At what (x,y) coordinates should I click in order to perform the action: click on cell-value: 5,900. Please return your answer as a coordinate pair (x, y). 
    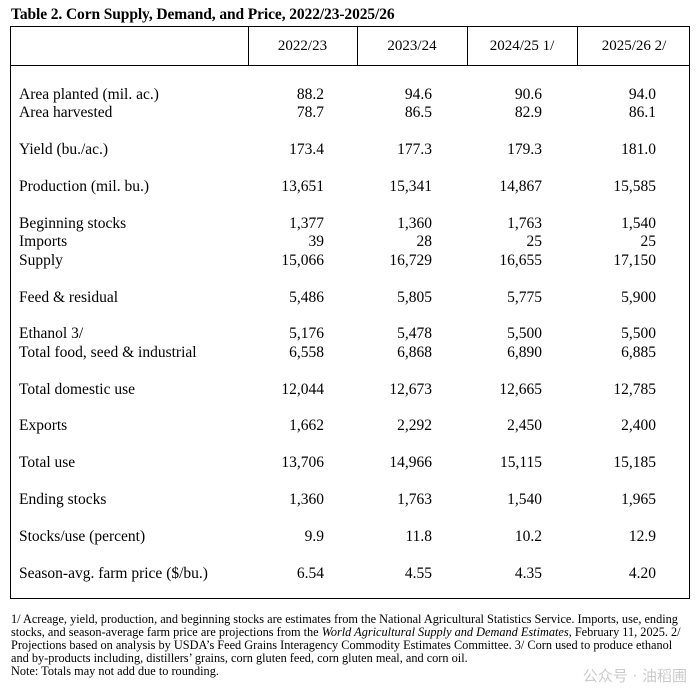
    Looking at the image, I should click on (638, 297).